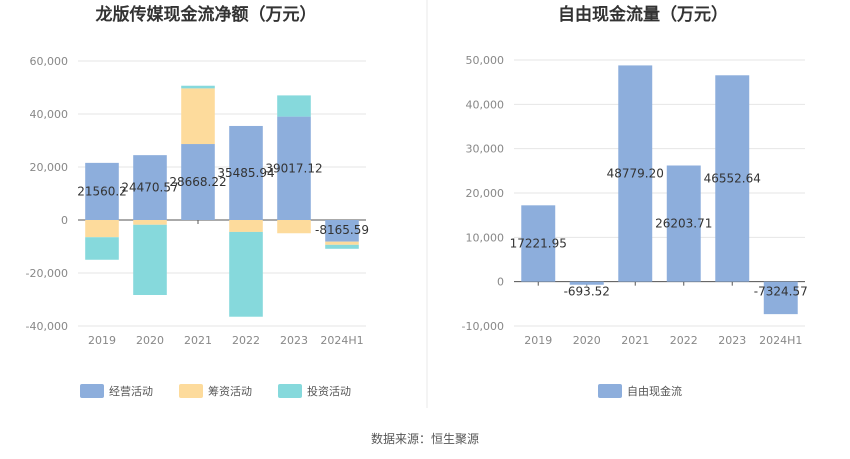 The width and height of the screenshot is (850, 459). I want to click on data-label: -8165.59, so click(342, 230).